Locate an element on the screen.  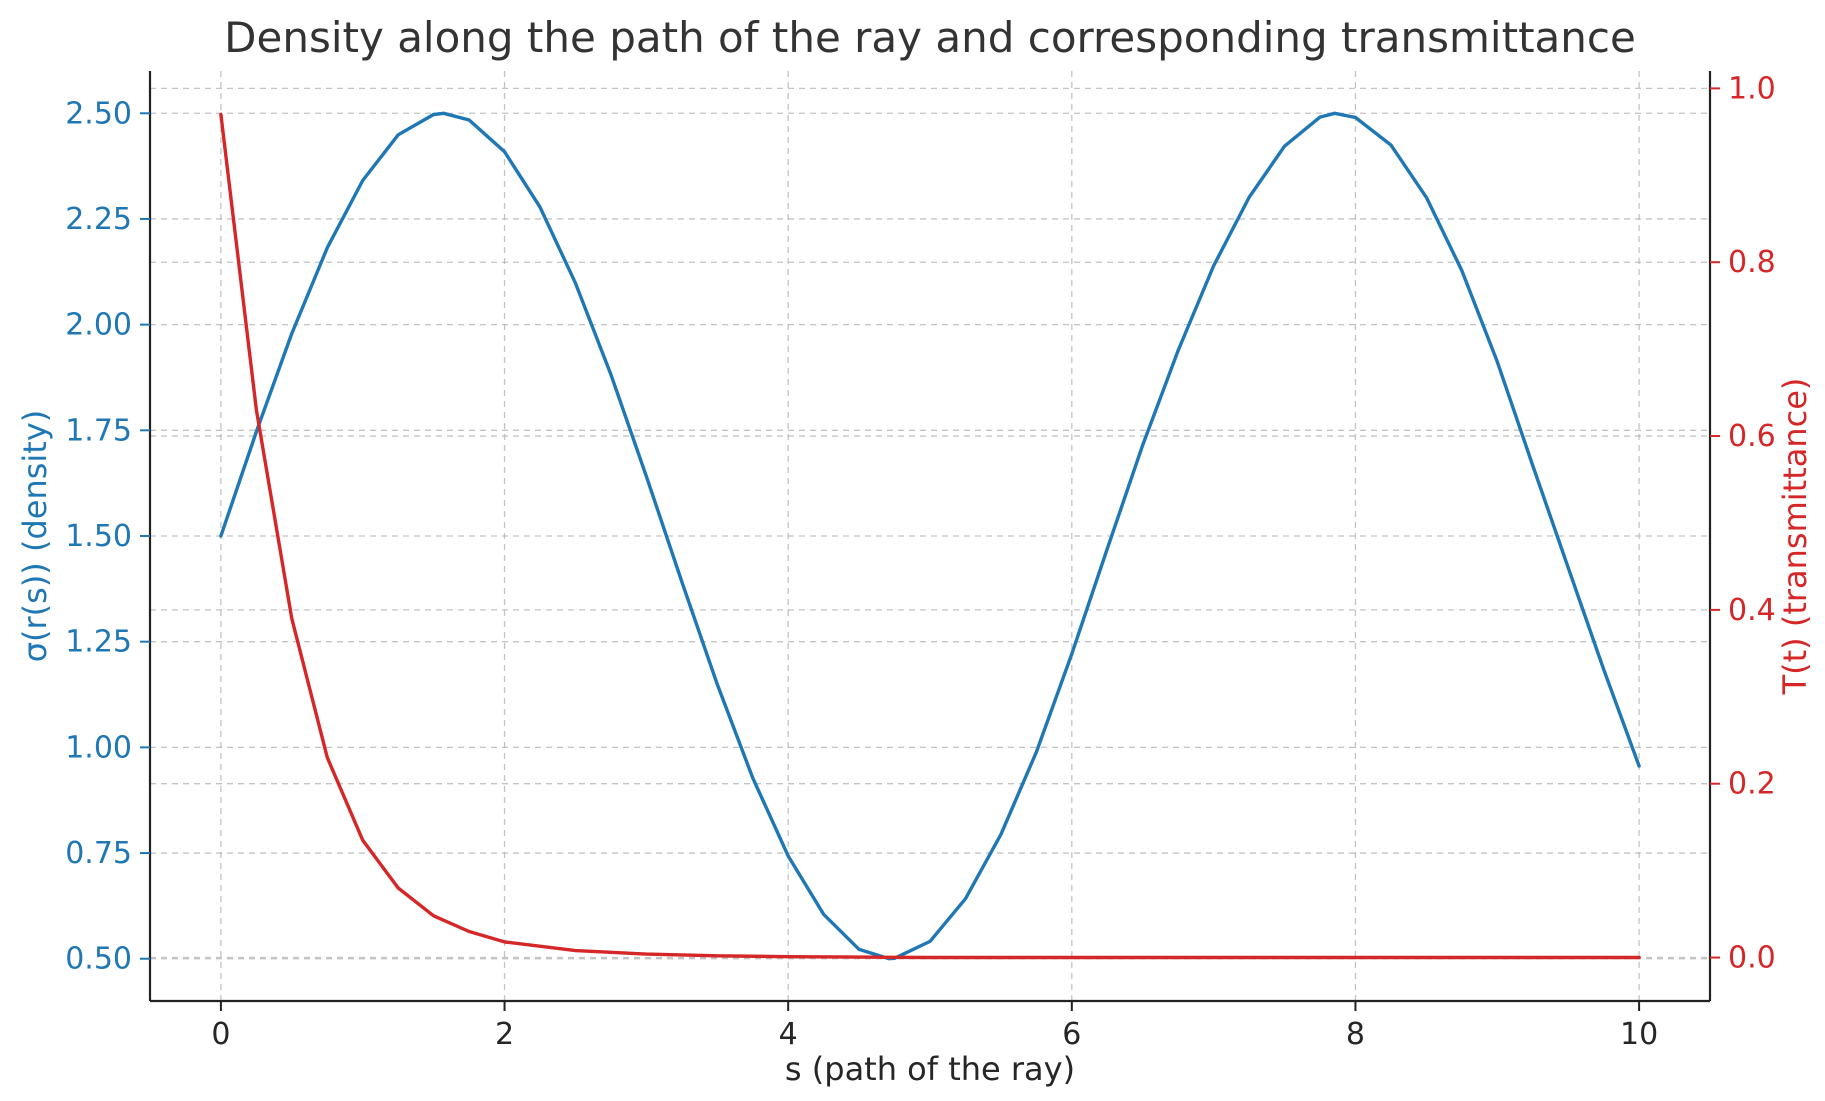
x-tick-label-3: 6 is located at coordinates (1071, 1034).